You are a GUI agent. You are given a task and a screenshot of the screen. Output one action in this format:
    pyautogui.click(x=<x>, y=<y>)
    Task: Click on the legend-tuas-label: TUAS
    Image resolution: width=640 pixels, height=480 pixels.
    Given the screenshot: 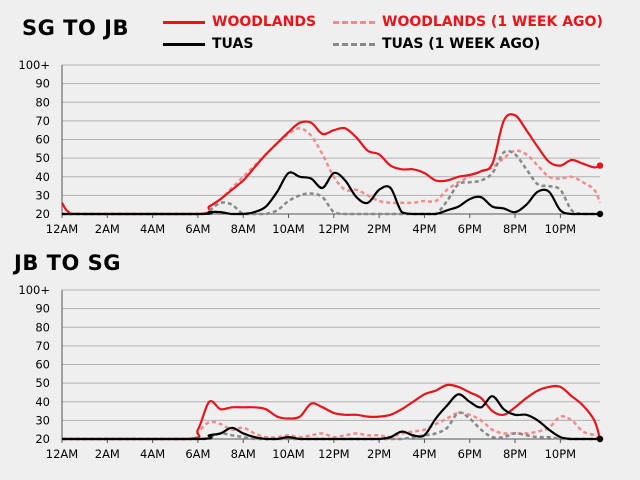 What is the action you would take?
    pyautogui.click(x=233, y=44)
    